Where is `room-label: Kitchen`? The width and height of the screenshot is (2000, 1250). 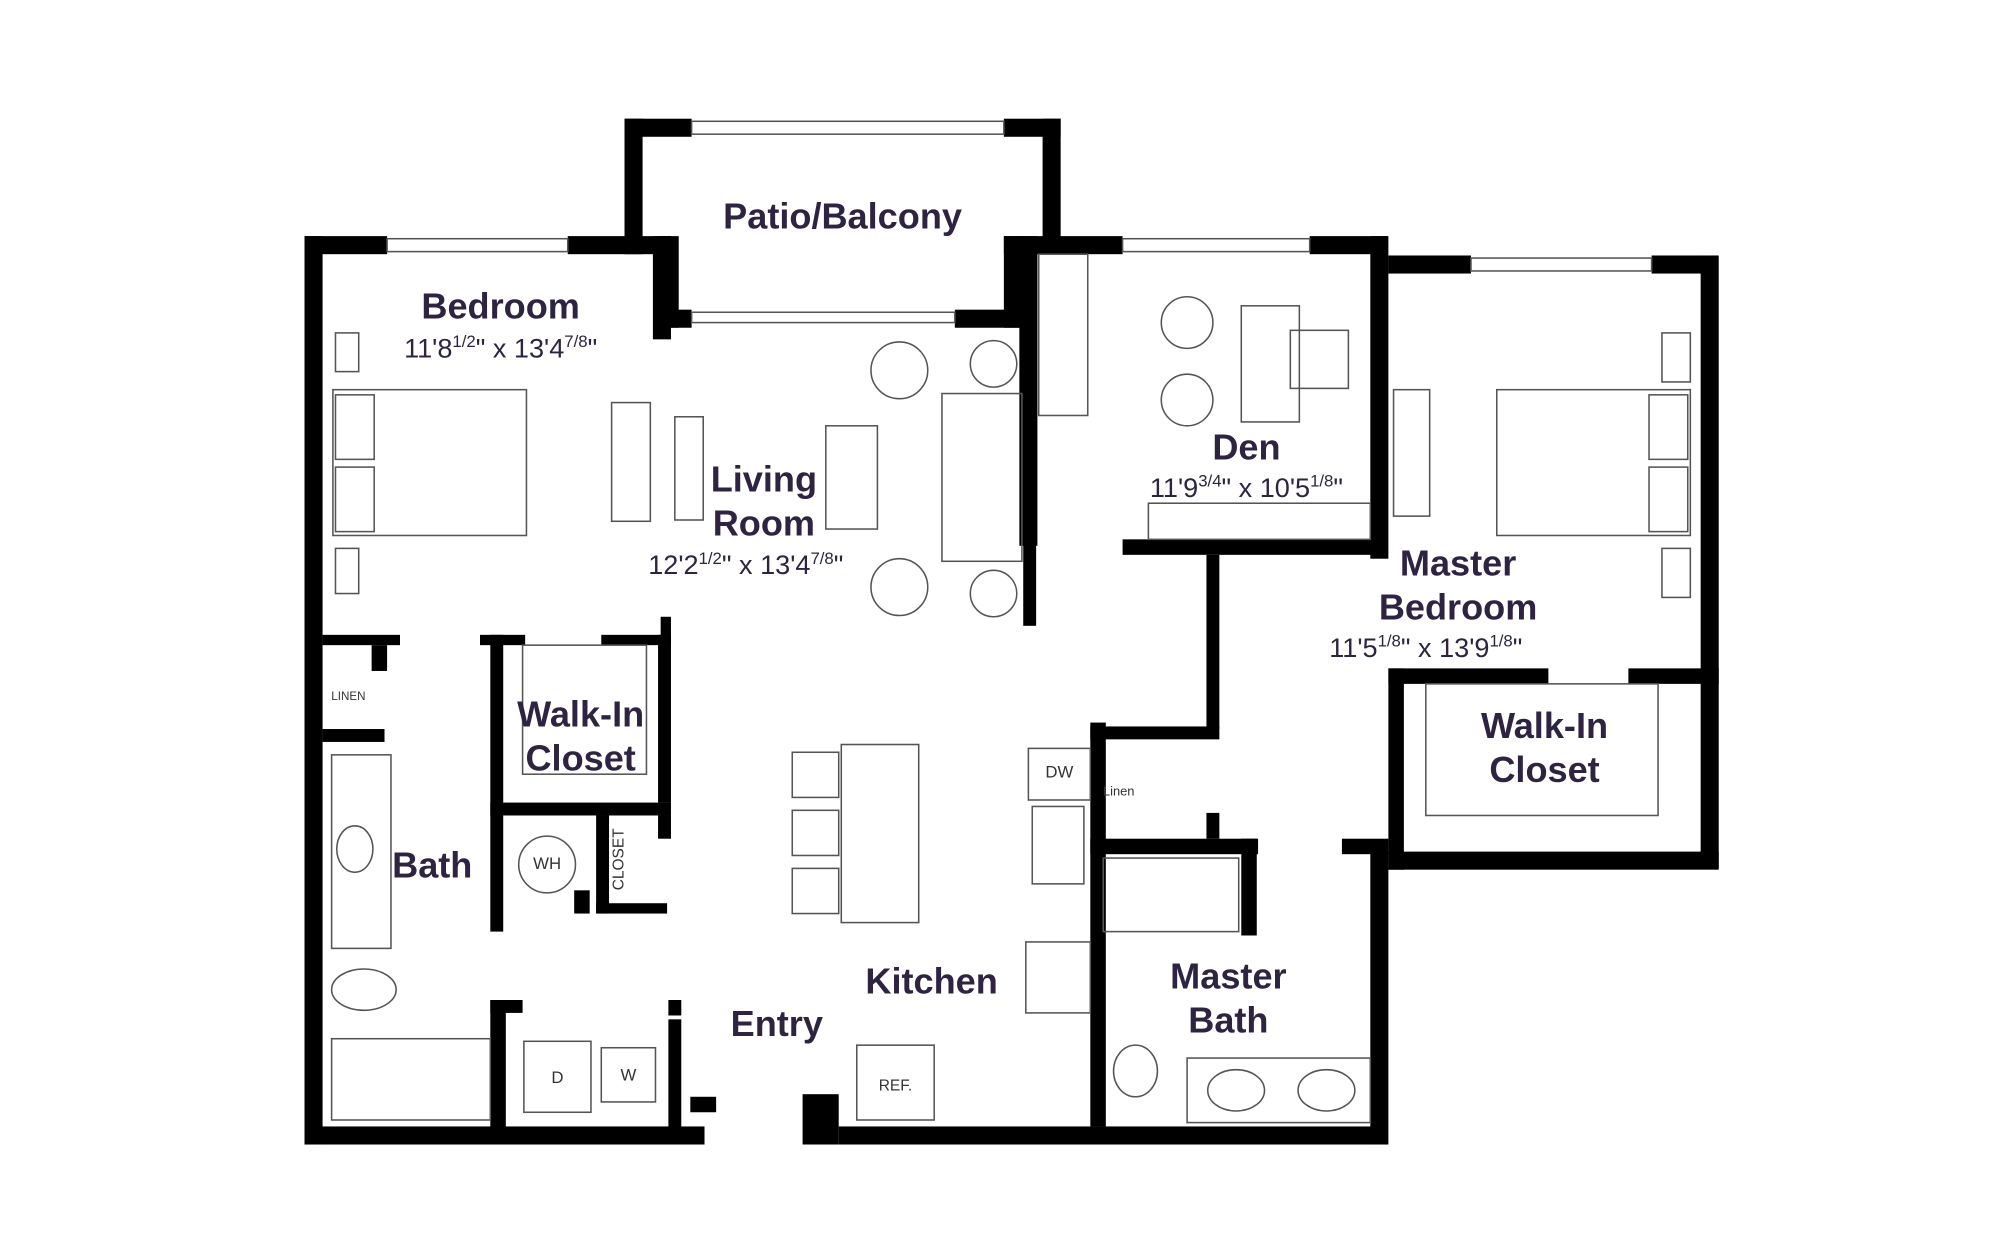 room-label: Kitchen is located at coordinates (931, 981).